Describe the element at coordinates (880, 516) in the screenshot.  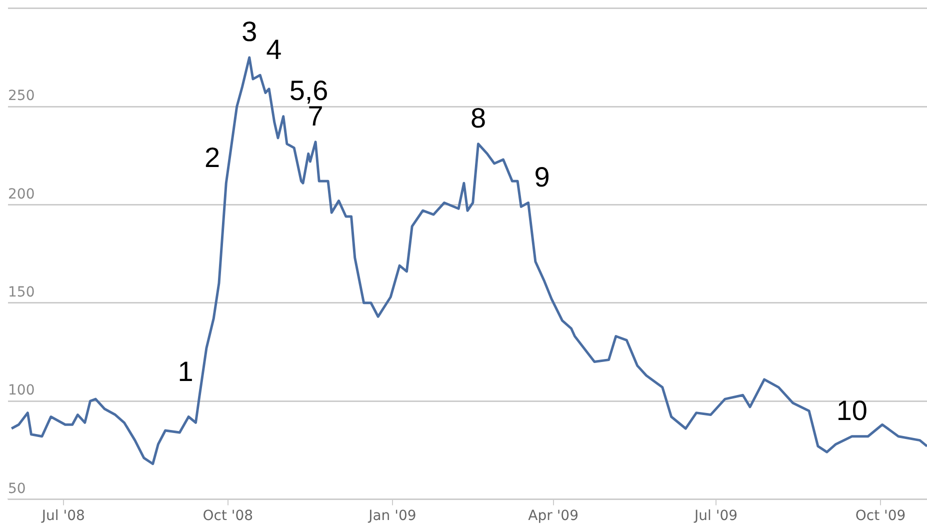
I see `x-tick-label: Oct '09` at that location.